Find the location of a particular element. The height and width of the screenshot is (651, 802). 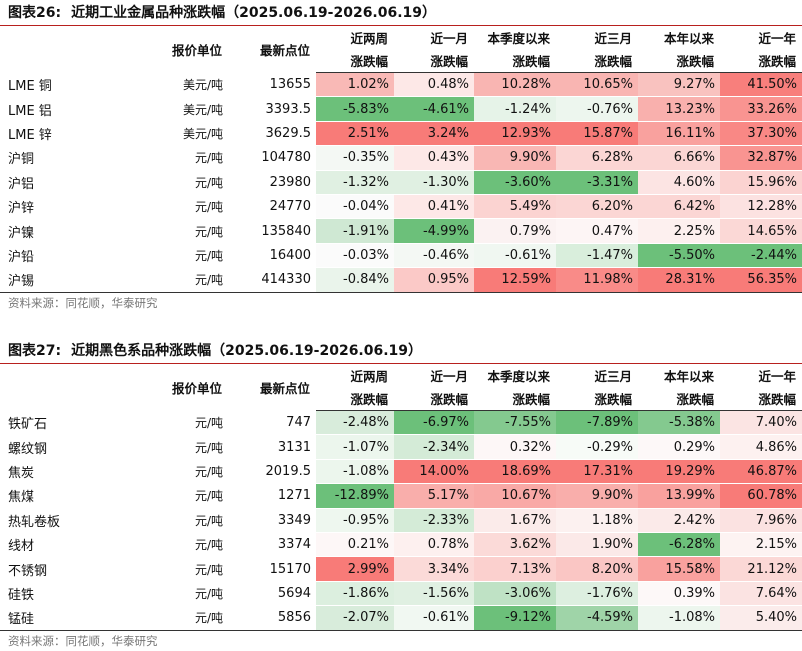

change-cell: 32.87% is located at coordinates (761, 158).